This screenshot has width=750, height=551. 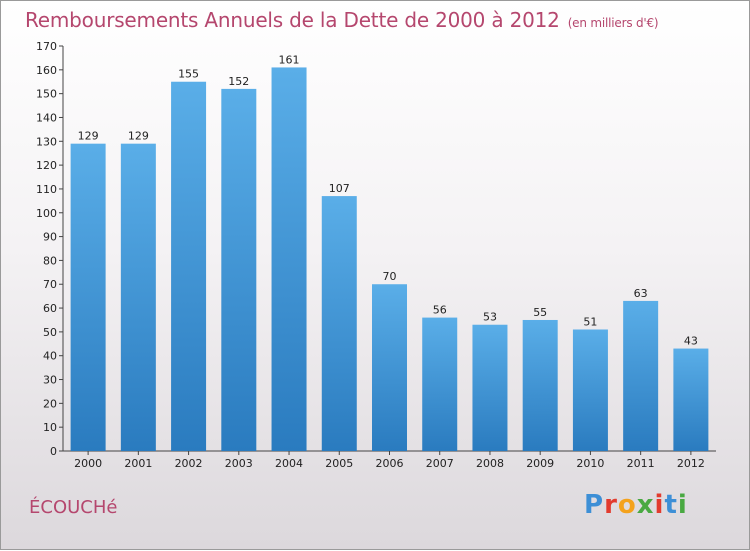 I want to click on x-tick-label: 2008, so click(x=490, y=463).